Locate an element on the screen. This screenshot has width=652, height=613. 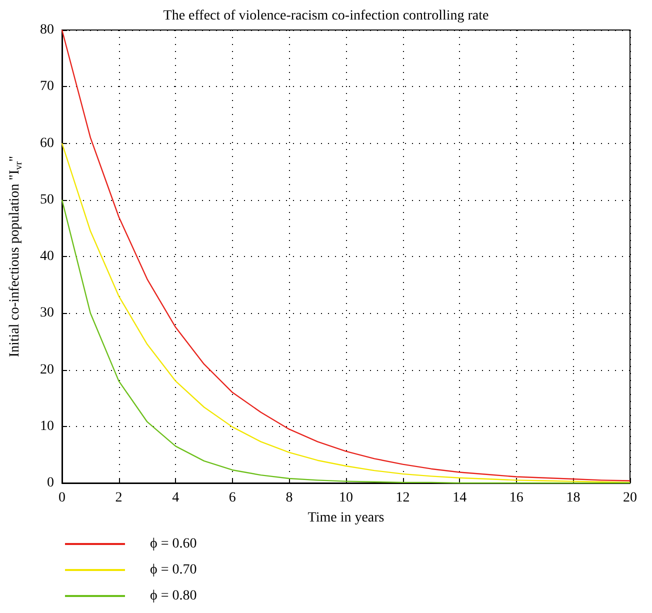
y-tick-label: 60 is located at coordinates (47, 143).